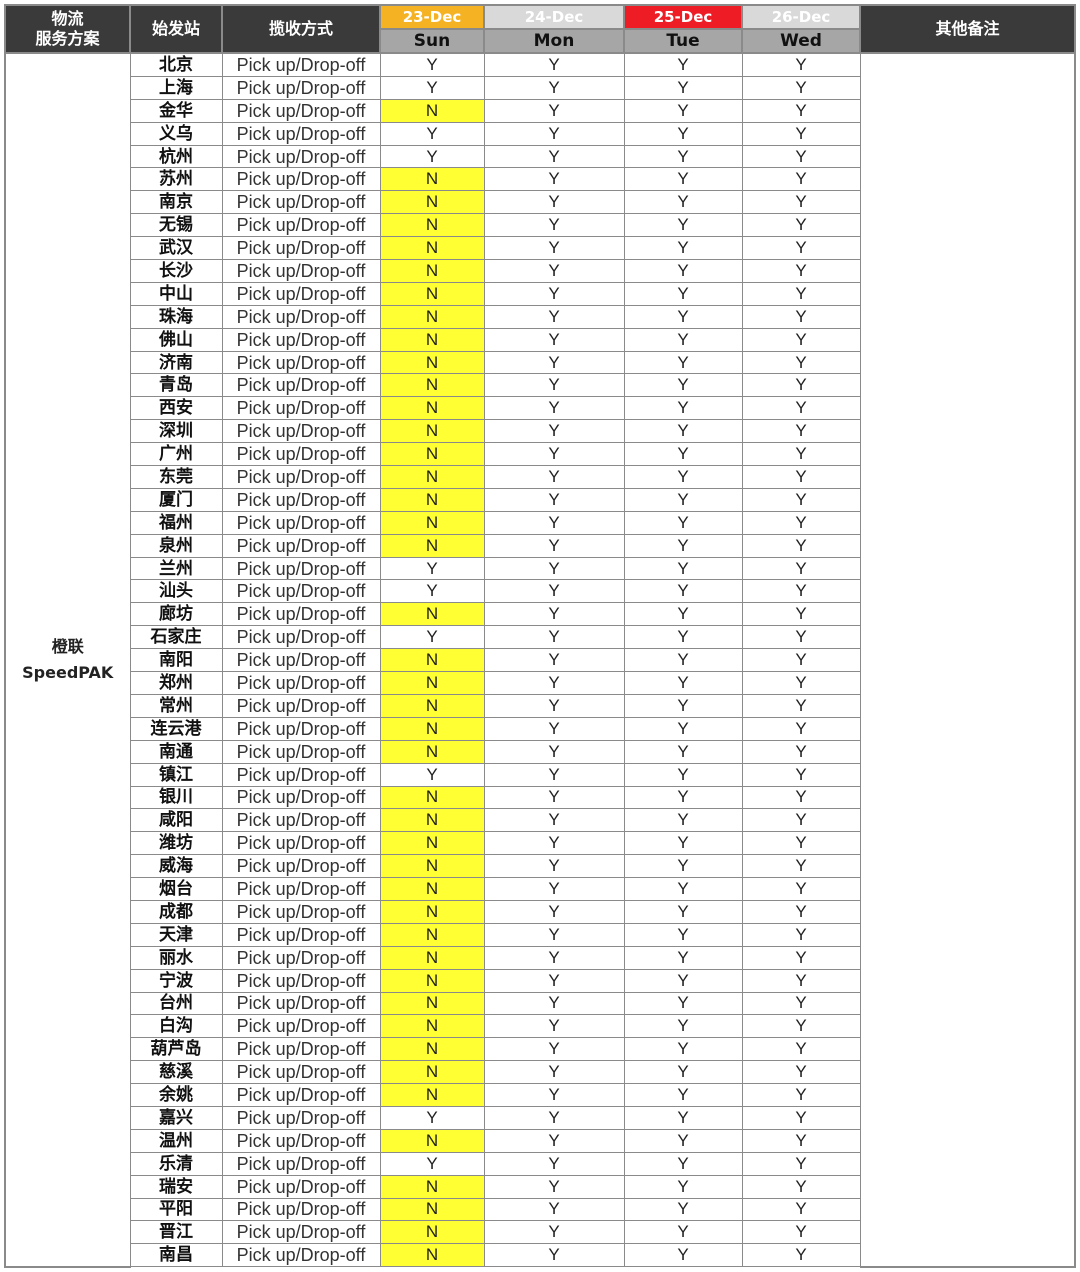 Image resolution: width=1080 pixels, height=1272 pixels. I want to click on table-row: 兰州 Pick up/Drop-off Y Y Y Y, so click(540, 568).